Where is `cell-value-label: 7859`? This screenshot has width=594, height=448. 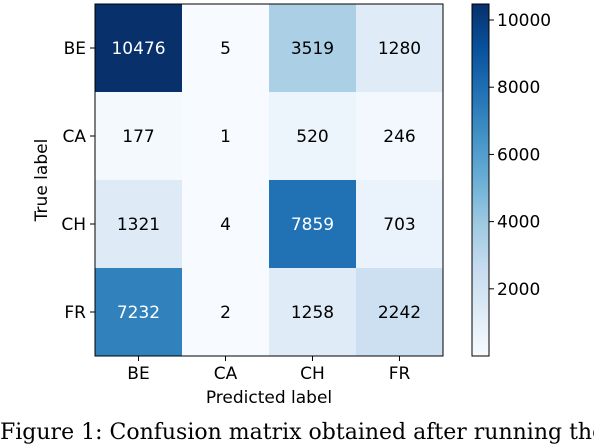
cell-value-label: 7859 is located at coordinates (312, 225).